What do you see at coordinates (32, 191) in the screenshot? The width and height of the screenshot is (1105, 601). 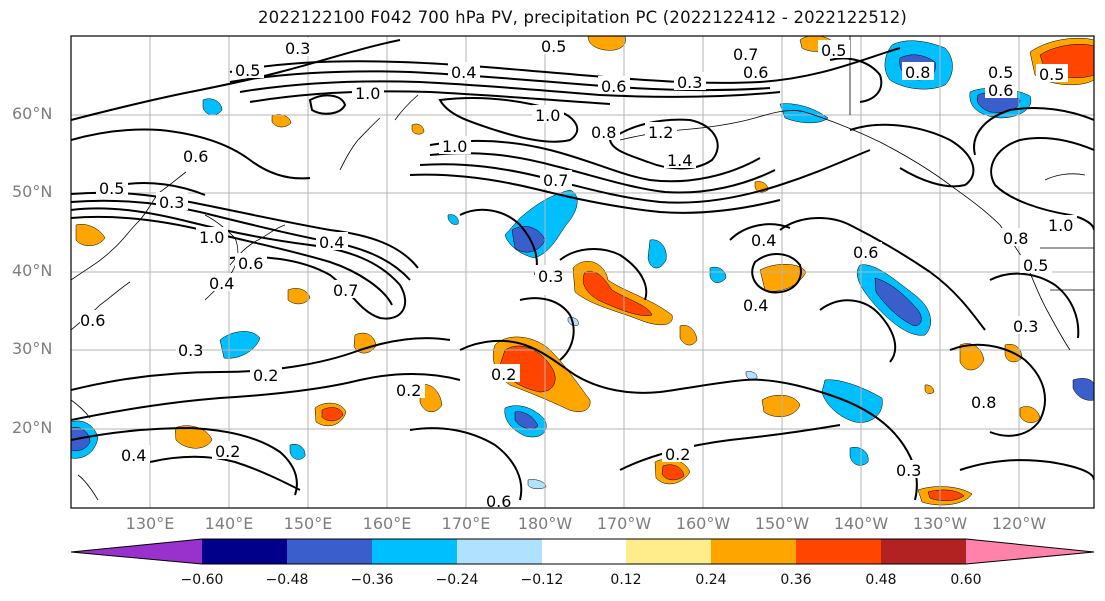 I see `lat-label: 50°N` at bounding box center [32, 191].